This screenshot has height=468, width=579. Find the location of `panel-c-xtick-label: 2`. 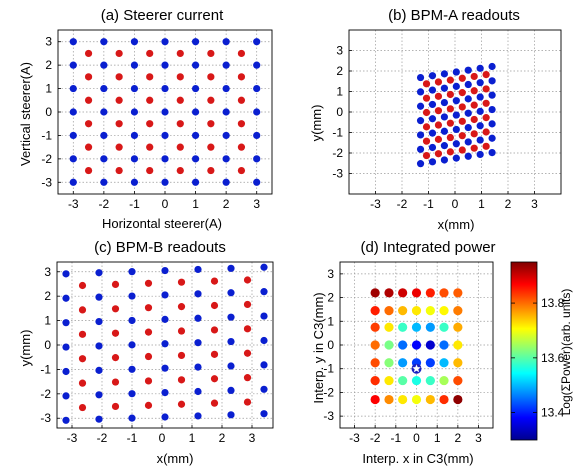

panel-c-xtick-label: 2 is located at coordinates (222, 438).